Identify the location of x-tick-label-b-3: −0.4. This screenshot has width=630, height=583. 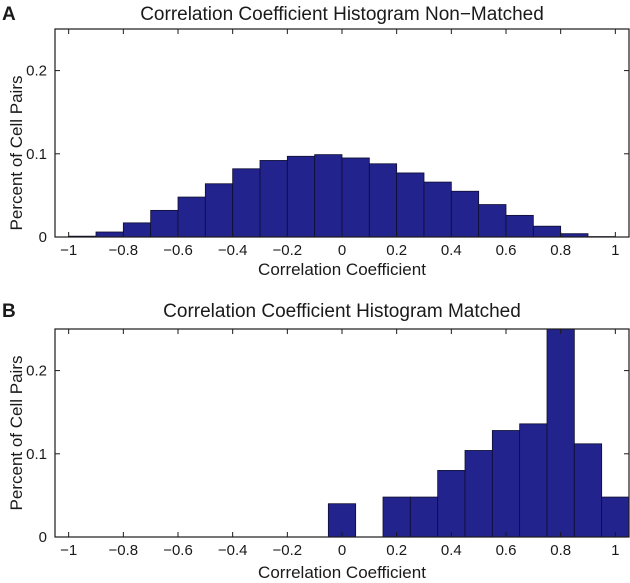
(233, 550).